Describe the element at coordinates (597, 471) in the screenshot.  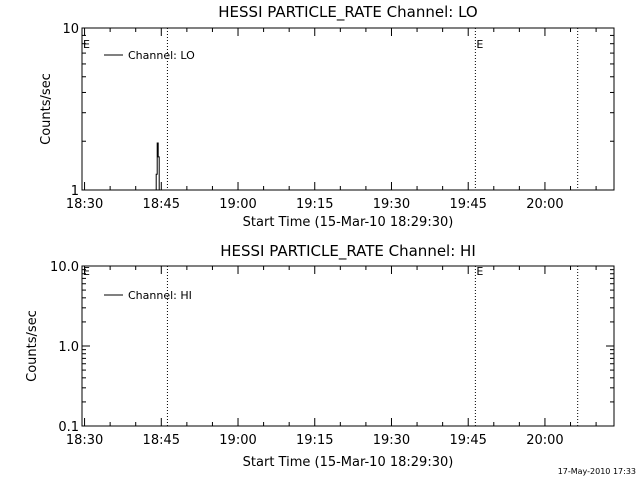
I see `plot-timestamp: 17-May-2010 17:33` at that location.